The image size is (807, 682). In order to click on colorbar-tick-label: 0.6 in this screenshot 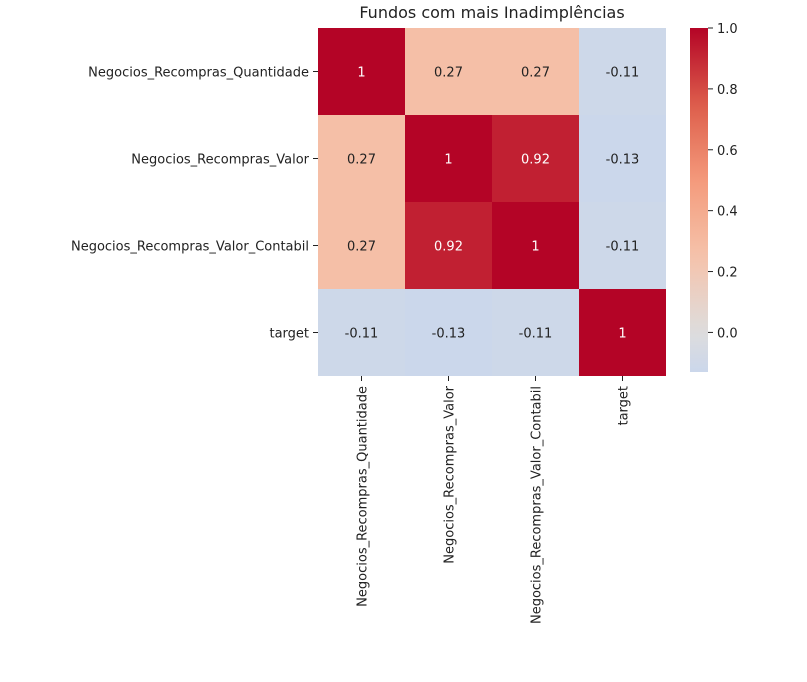, I will do `click(727, 151)`.